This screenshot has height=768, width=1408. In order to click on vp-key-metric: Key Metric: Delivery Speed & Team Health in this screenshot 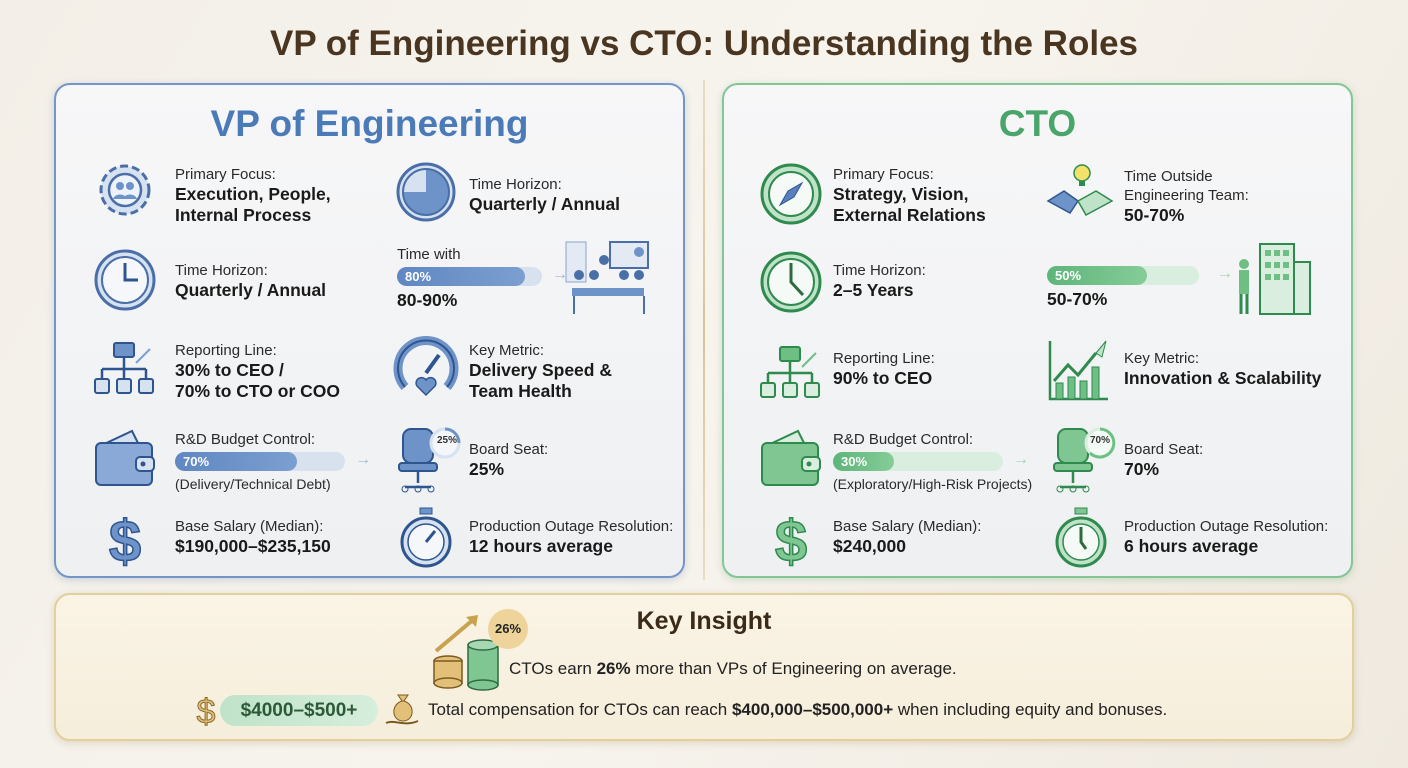, I will do `click(540, 371)`.